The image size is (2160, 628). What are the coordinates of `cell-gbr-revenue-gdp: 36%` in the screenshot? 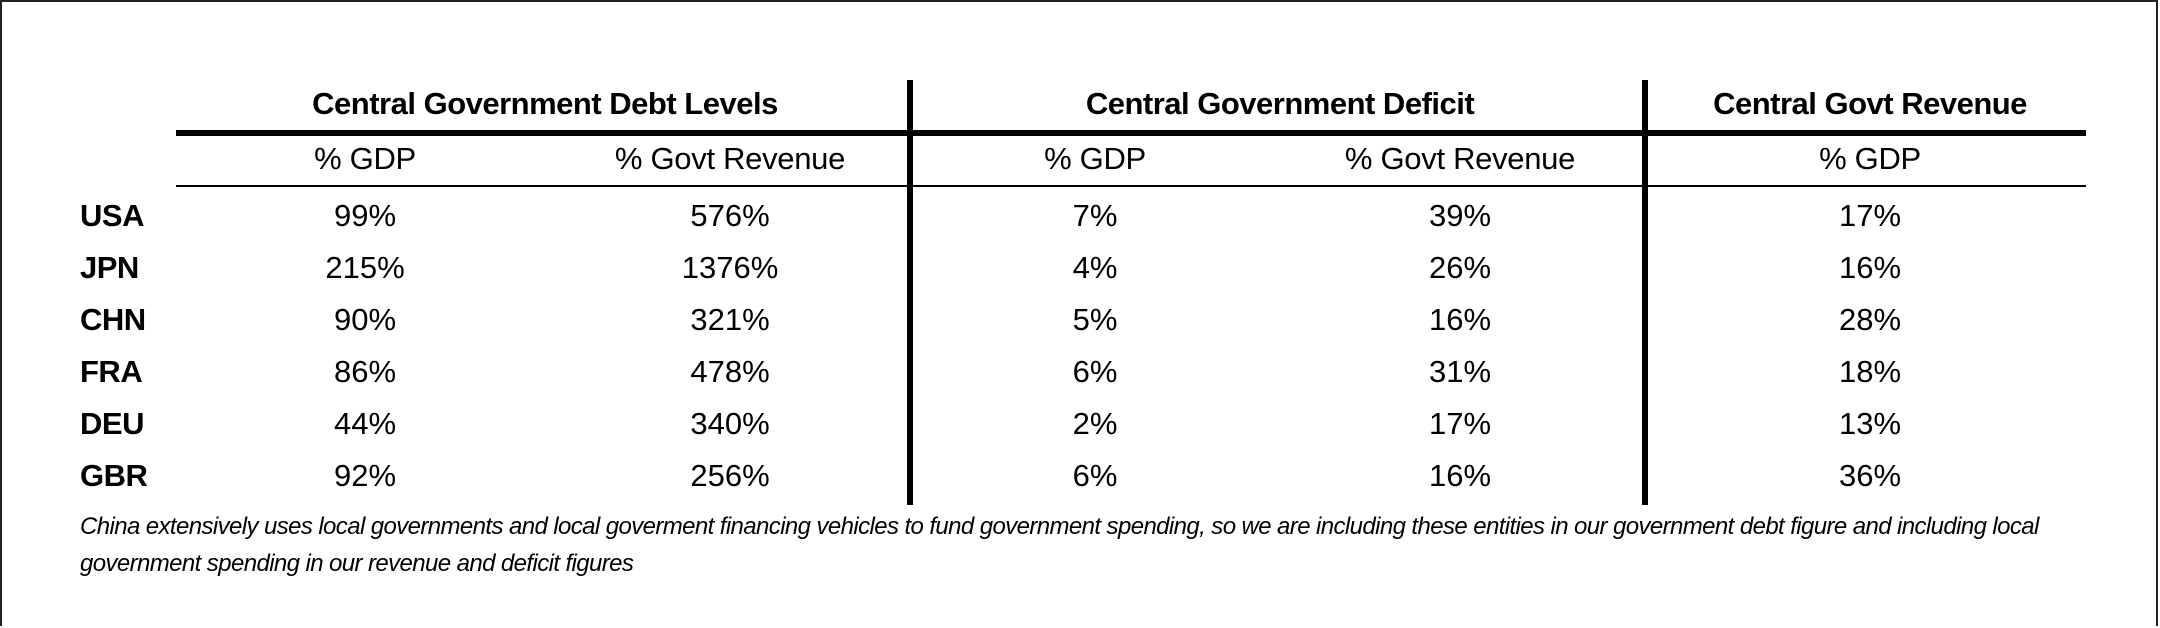 It's located at (1870, 475).